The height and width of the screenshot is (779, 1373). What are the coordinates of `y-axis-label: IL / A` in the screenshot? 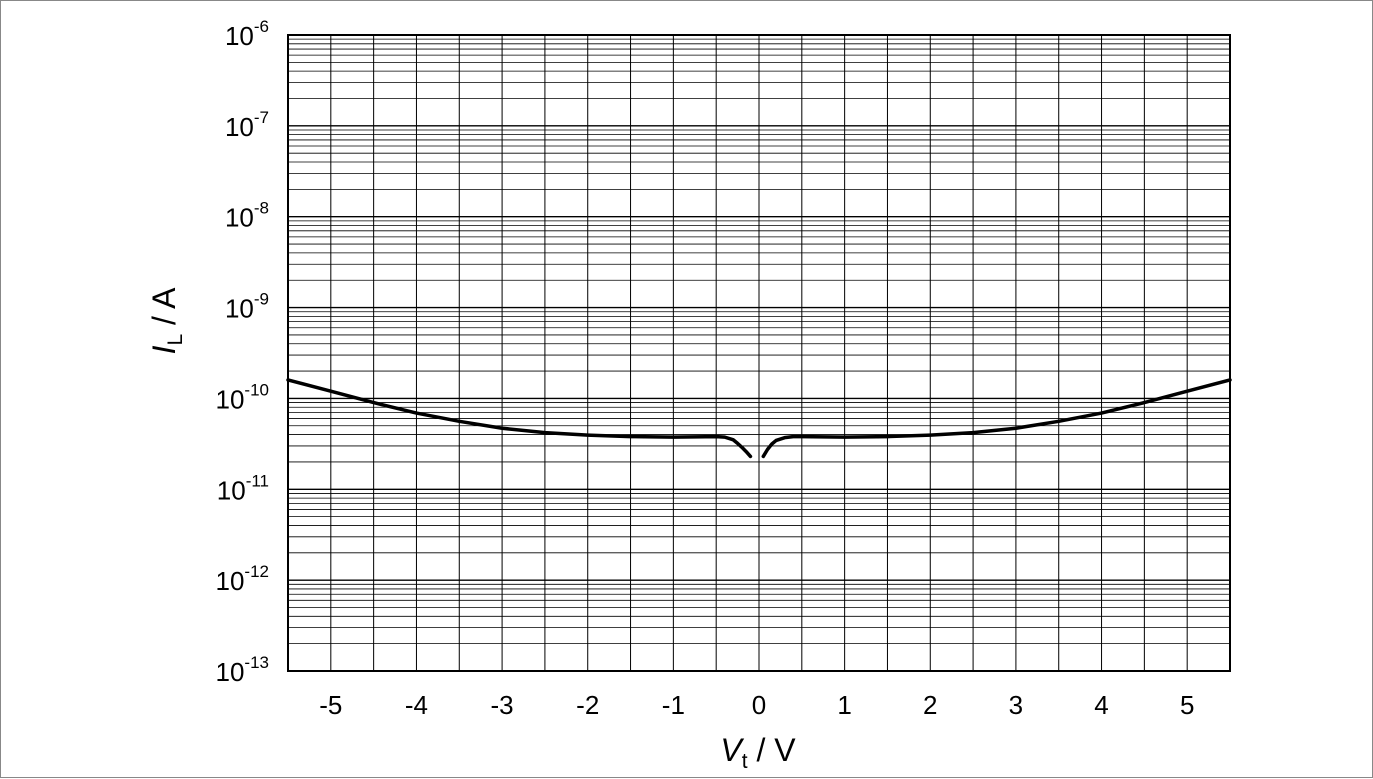 It's located at (166, 320).